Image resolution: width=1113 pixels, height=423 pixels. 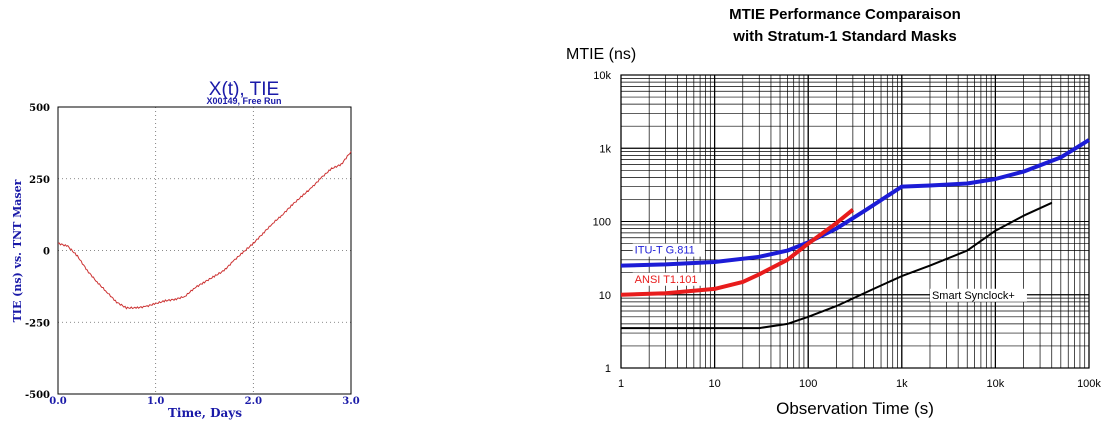 What do you see at coordinates (46, 252) in the screenshot?
I see `y-tick-label: 0` at bounding box center [46, 252].